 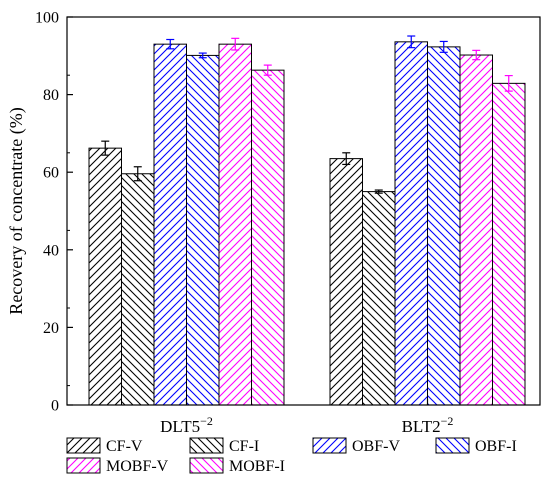 I want to click on y-tick-label: 60, so click(x=51, y=173).